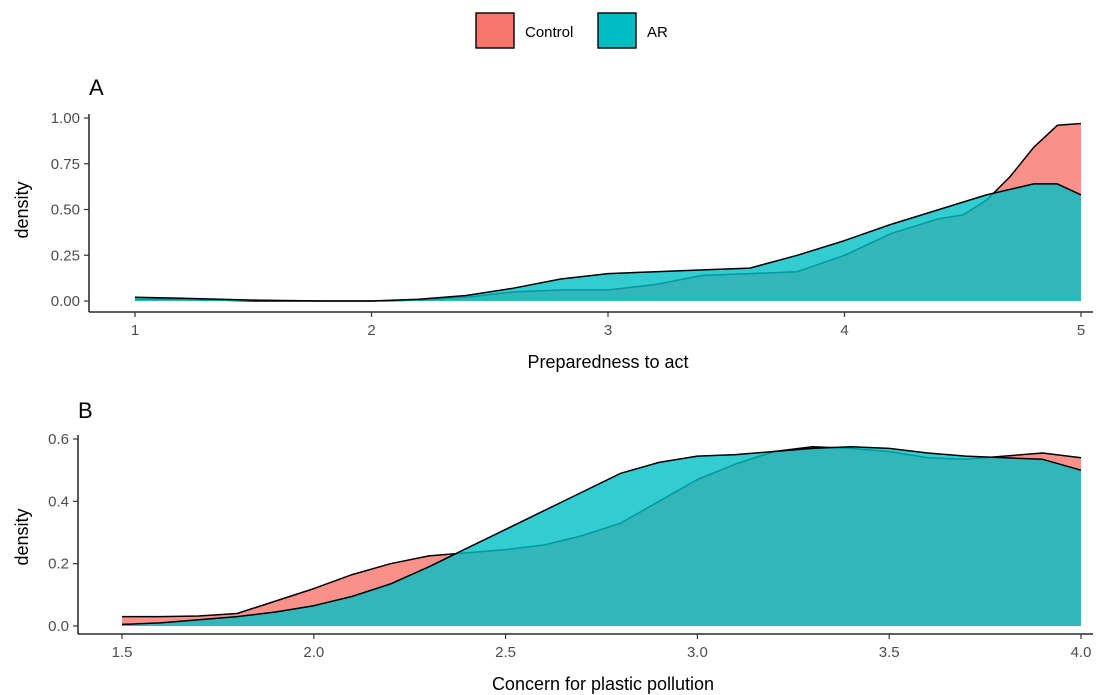  What do you see at coordinates (607, 362) in the screenshot?
I see `x-axis-title-a: Preparedness to act` at bounding box center [607, 362].